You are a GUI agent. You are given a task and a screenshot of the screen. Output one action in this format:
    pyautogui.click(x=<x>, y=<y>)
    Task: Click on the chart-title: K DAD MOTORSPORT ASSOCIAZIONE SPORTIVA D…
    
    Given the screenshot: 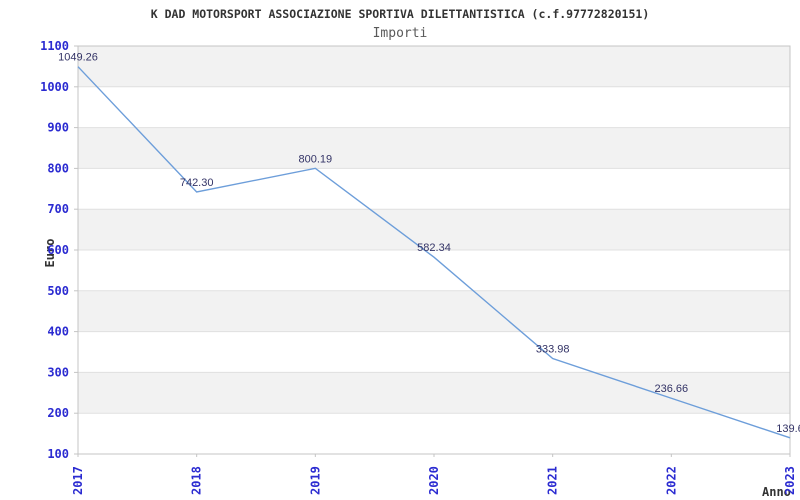 What is the action you would take?
    pyautogui.click(x=400, y=14)
    